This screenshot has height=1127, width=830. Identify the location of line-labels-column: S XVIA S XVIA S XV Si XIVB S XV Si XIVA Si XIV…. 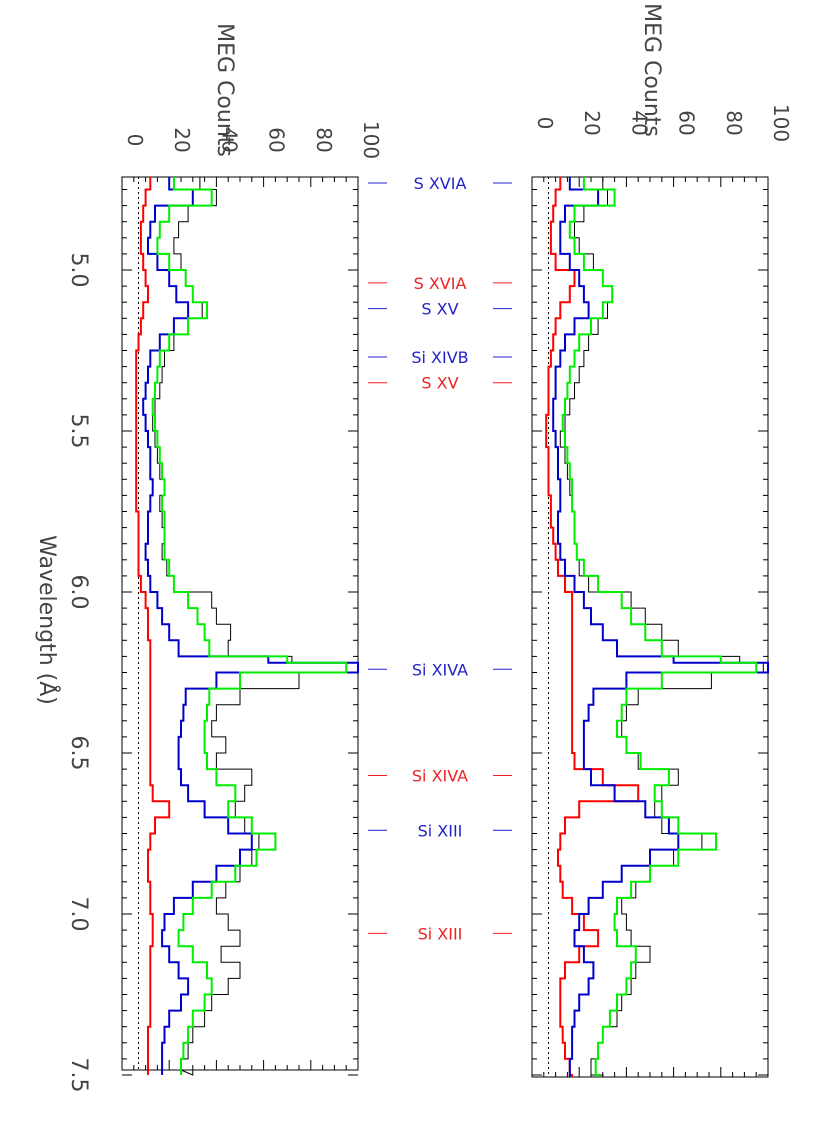
(440, 558).